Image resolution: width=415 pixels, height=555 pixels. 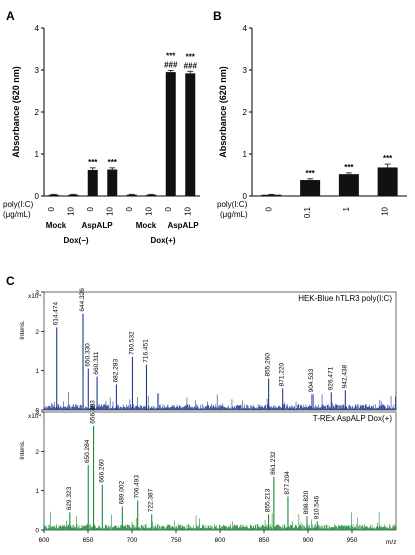 I want to click on panel-b-plot: 0 1 2 3 4 0 *** 0.1 *** 1 *** 10, so click(x=325, y=121).